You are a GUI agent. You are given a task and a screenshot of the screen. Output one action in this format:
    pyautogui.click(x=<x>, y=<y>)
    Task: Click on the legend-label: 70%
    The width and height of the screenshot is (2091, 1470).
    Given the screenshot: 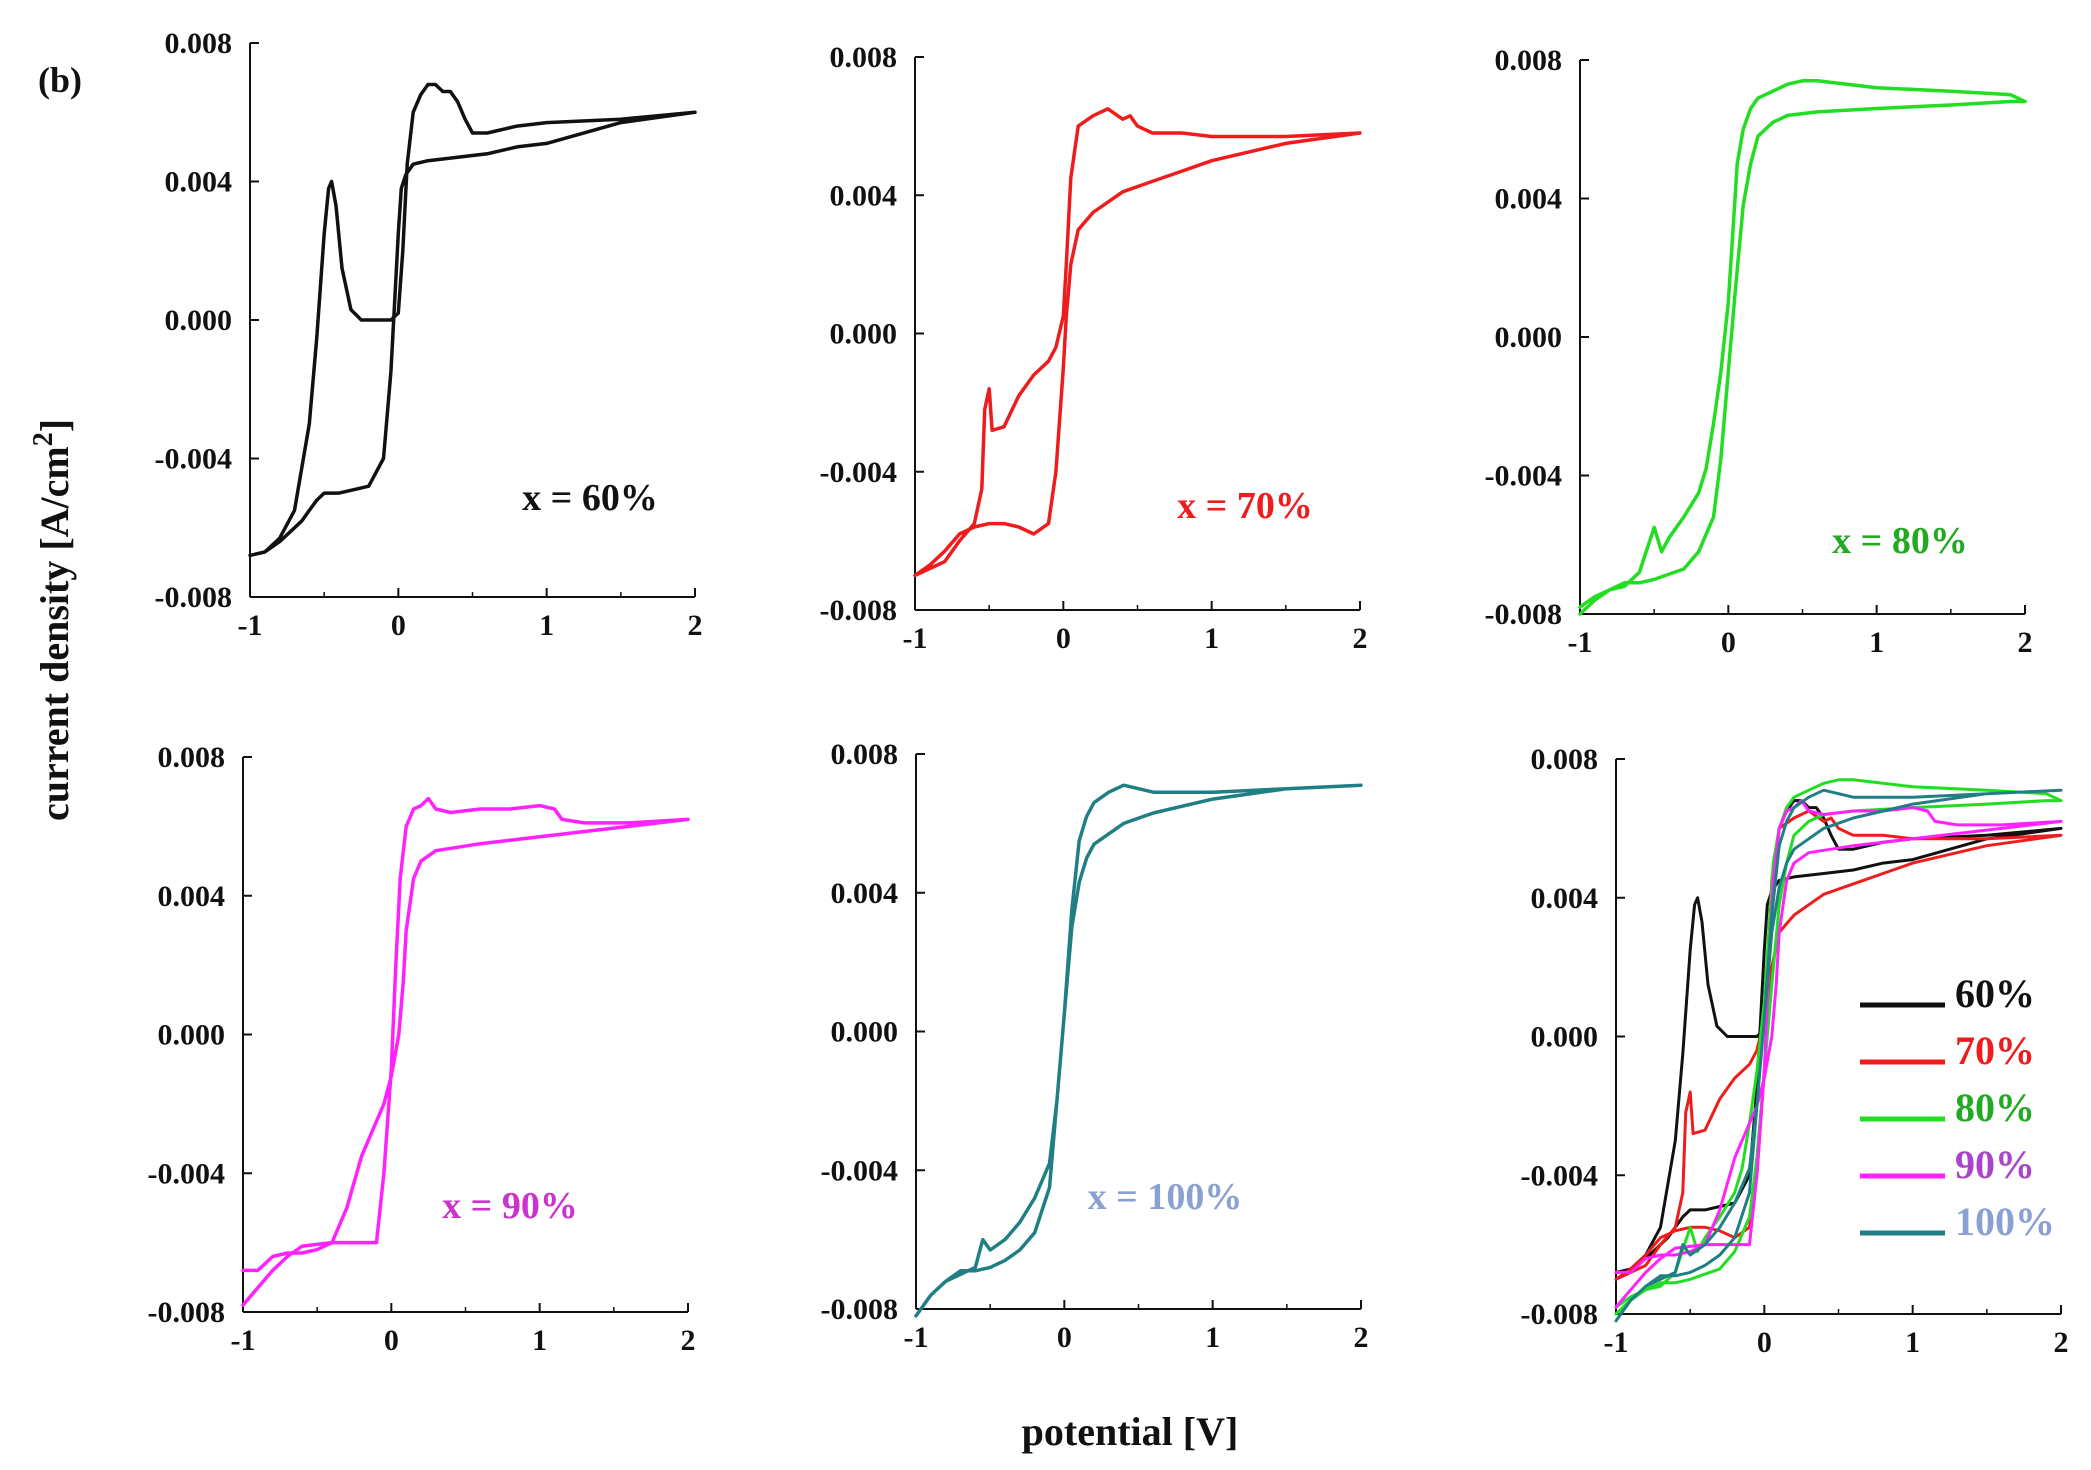 What is the action you would take?
    pyautogui.click(x=1995, y=1050)
    